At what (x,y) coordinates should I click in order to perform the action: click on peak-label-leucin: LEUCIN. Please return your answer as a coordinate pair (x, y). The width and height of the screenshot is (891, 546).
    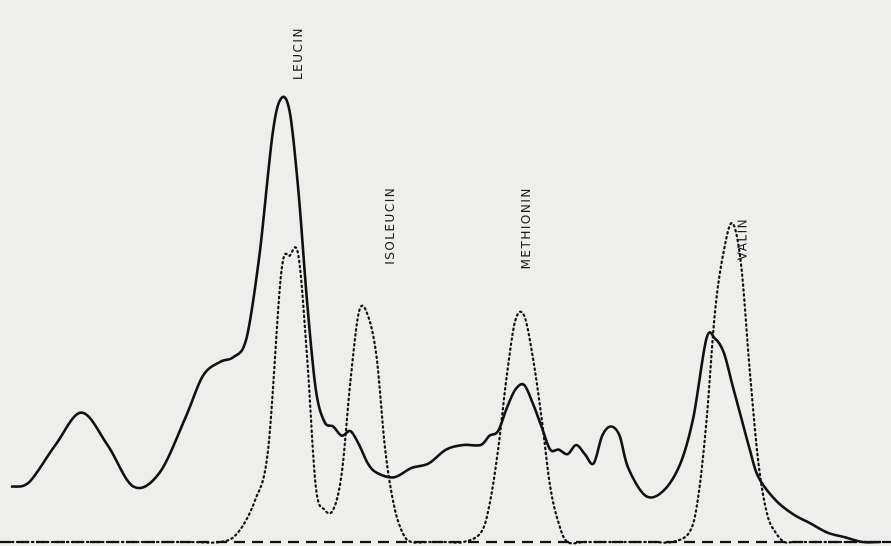
    Looking at the image, I should click on (298, 53).